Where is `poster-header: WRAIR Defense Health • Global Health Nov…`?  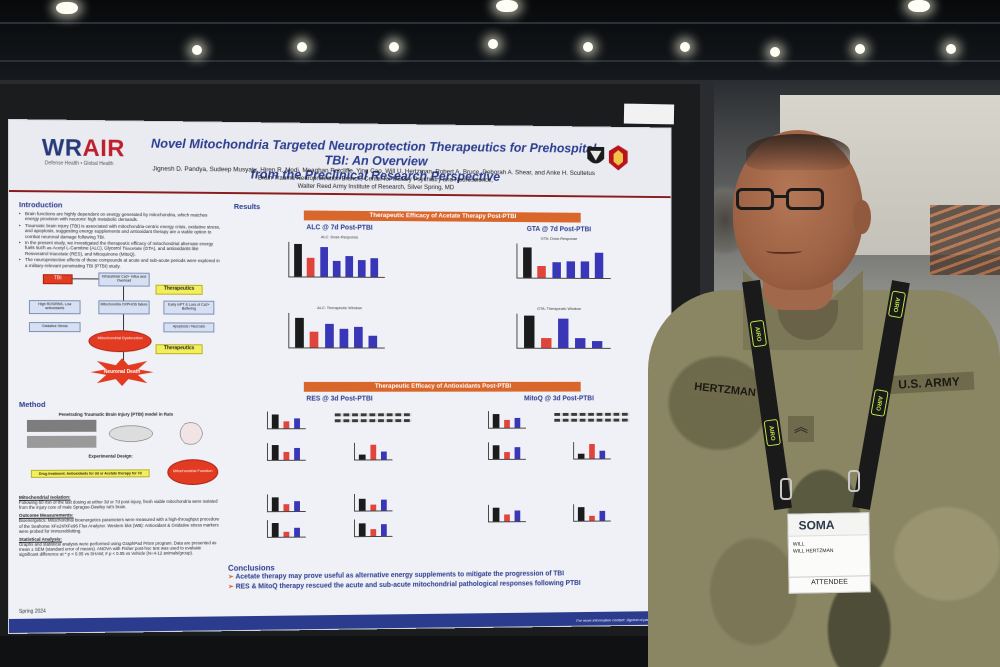
poster-header: WRAIR Defense Health • Global Health Nov… is located at coordinates (339, 159).